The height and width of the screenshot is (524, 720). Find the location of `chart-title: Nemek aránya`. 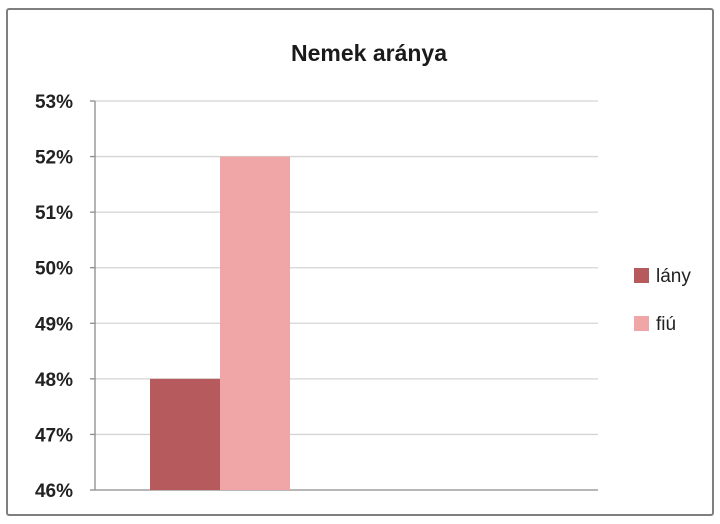

chart-title: Nemek aránya is located at coordinates (369, 53).